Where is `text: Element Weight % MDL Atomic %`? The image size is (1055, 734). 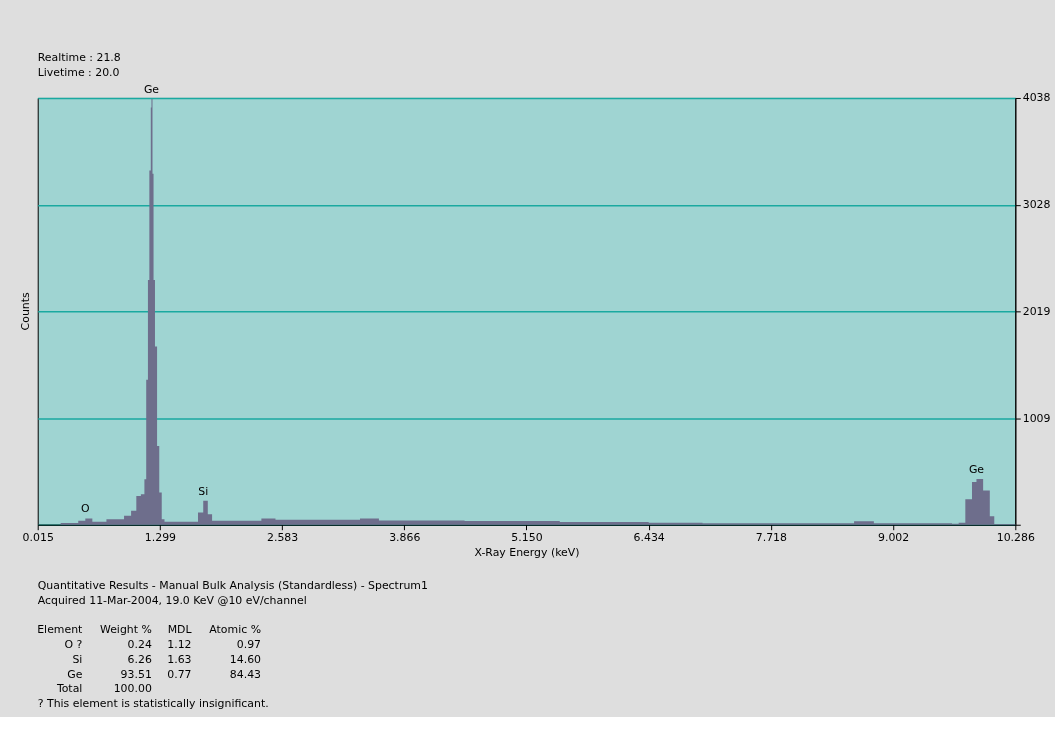
text: Element Weight % MDL Atomic % is located at coordinates (149, 629).